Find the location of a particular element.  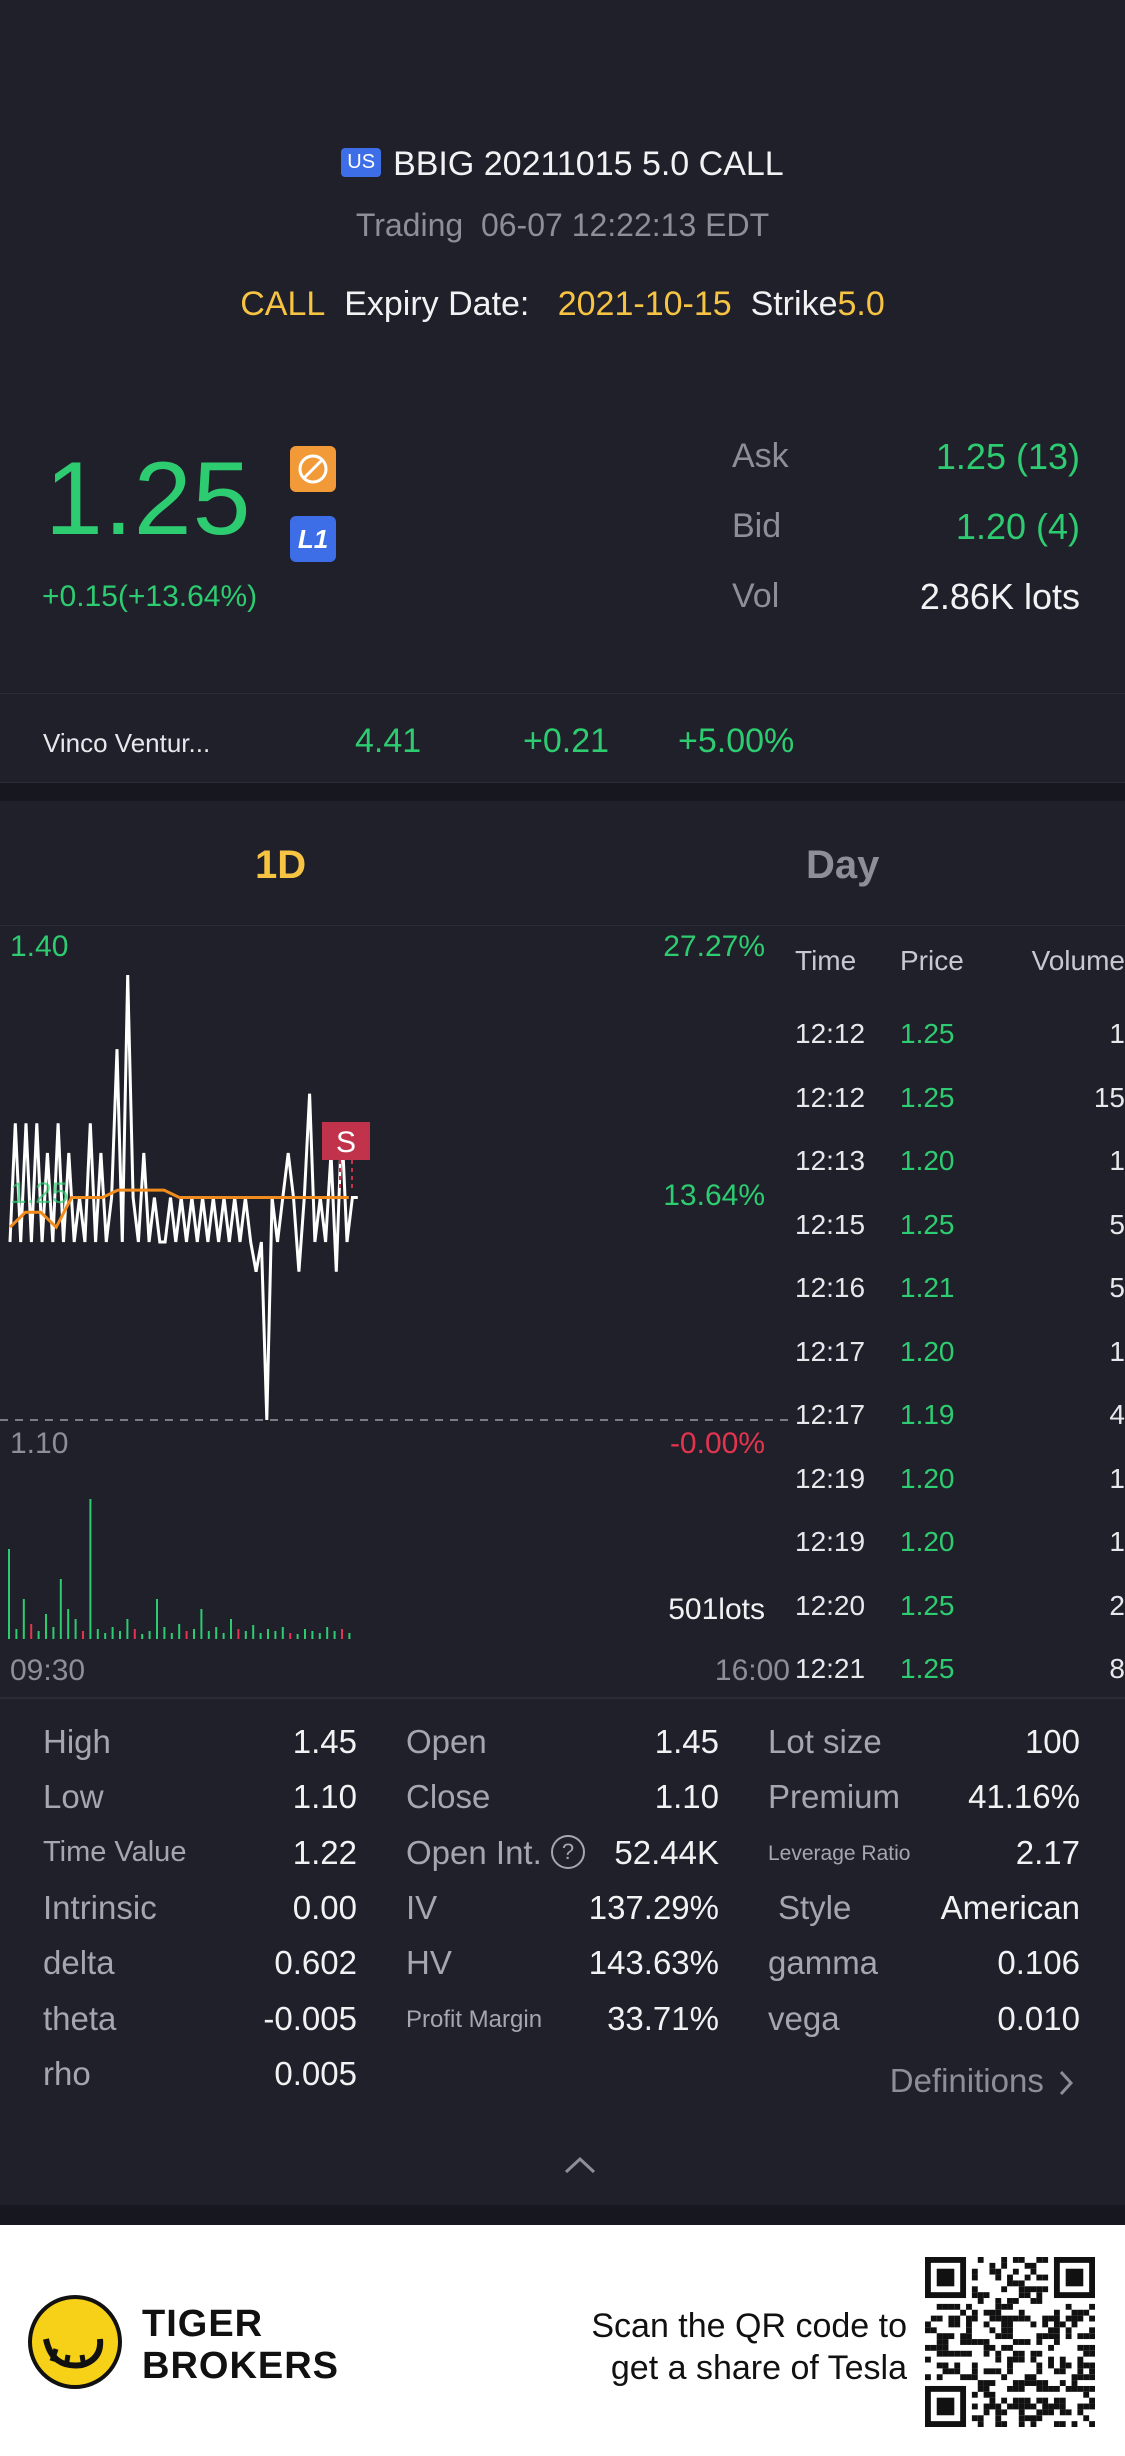

underlying-change: +0.21 is located at coordinates (566, 741).